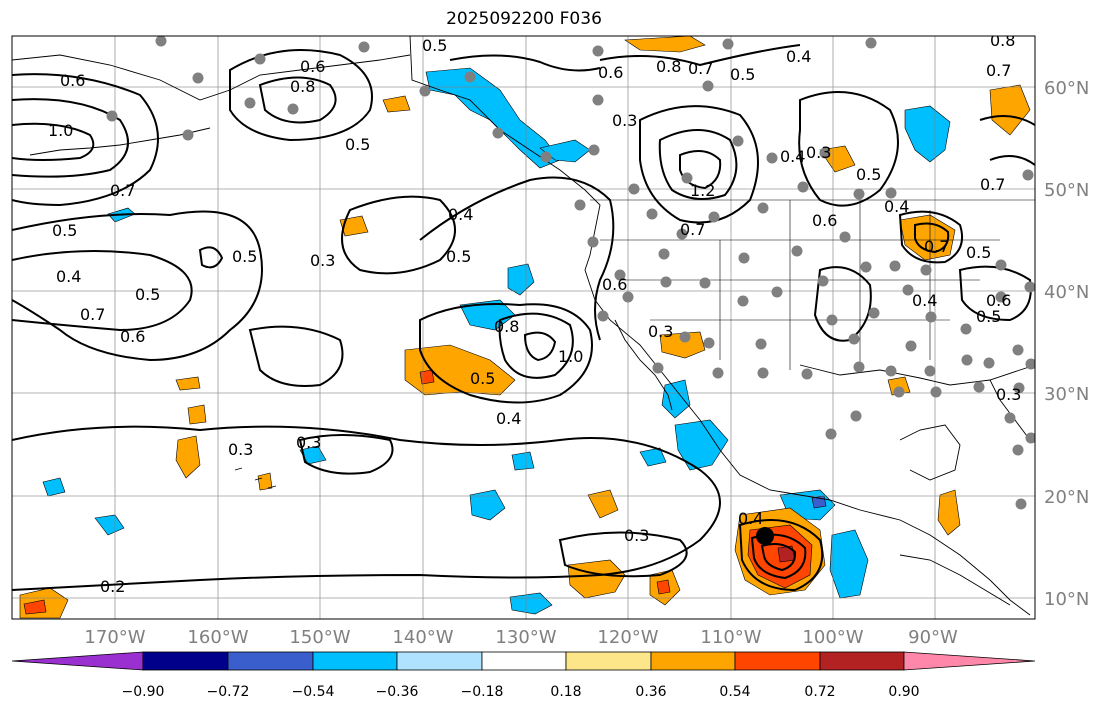 The height and width of the screenshot is (712, 1105). What do you see at coordinates (1002, 40) in the screenshot?
I see `contour-label: 0.8` at bounding box center [1002, 40].